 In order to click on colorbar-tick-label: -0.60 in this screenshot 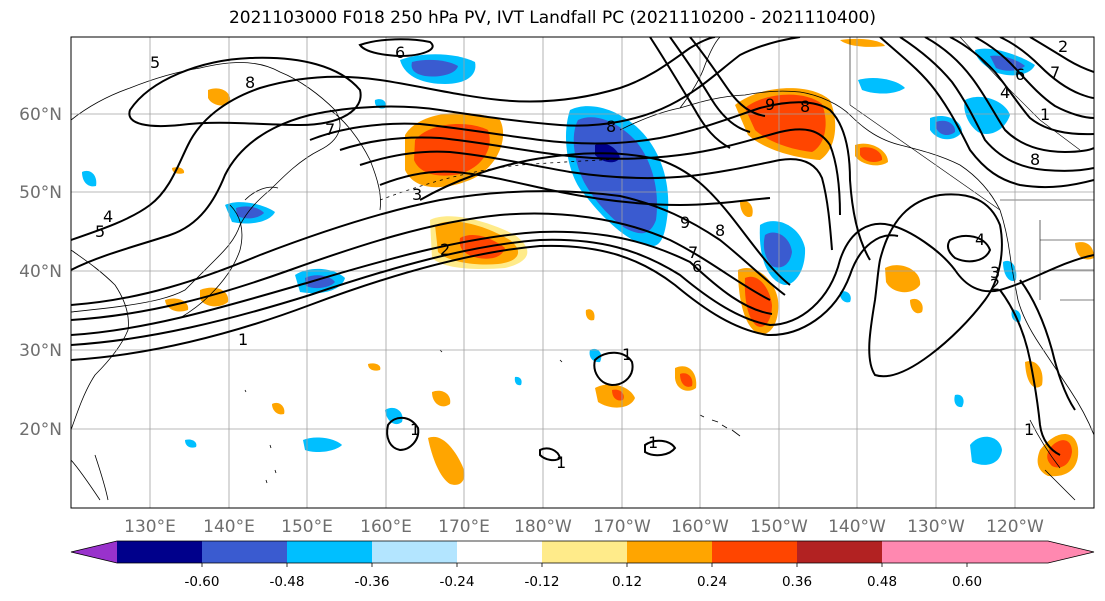, I will do `click(202, 582)`.